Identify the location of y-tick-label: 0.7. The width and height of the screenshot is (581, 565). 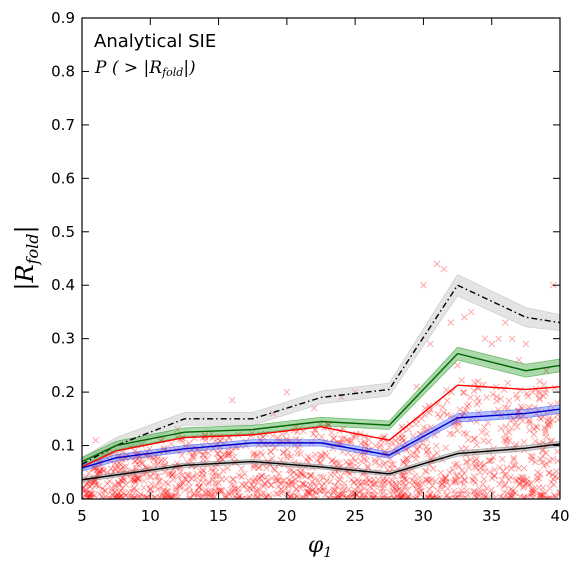
(63, 125).